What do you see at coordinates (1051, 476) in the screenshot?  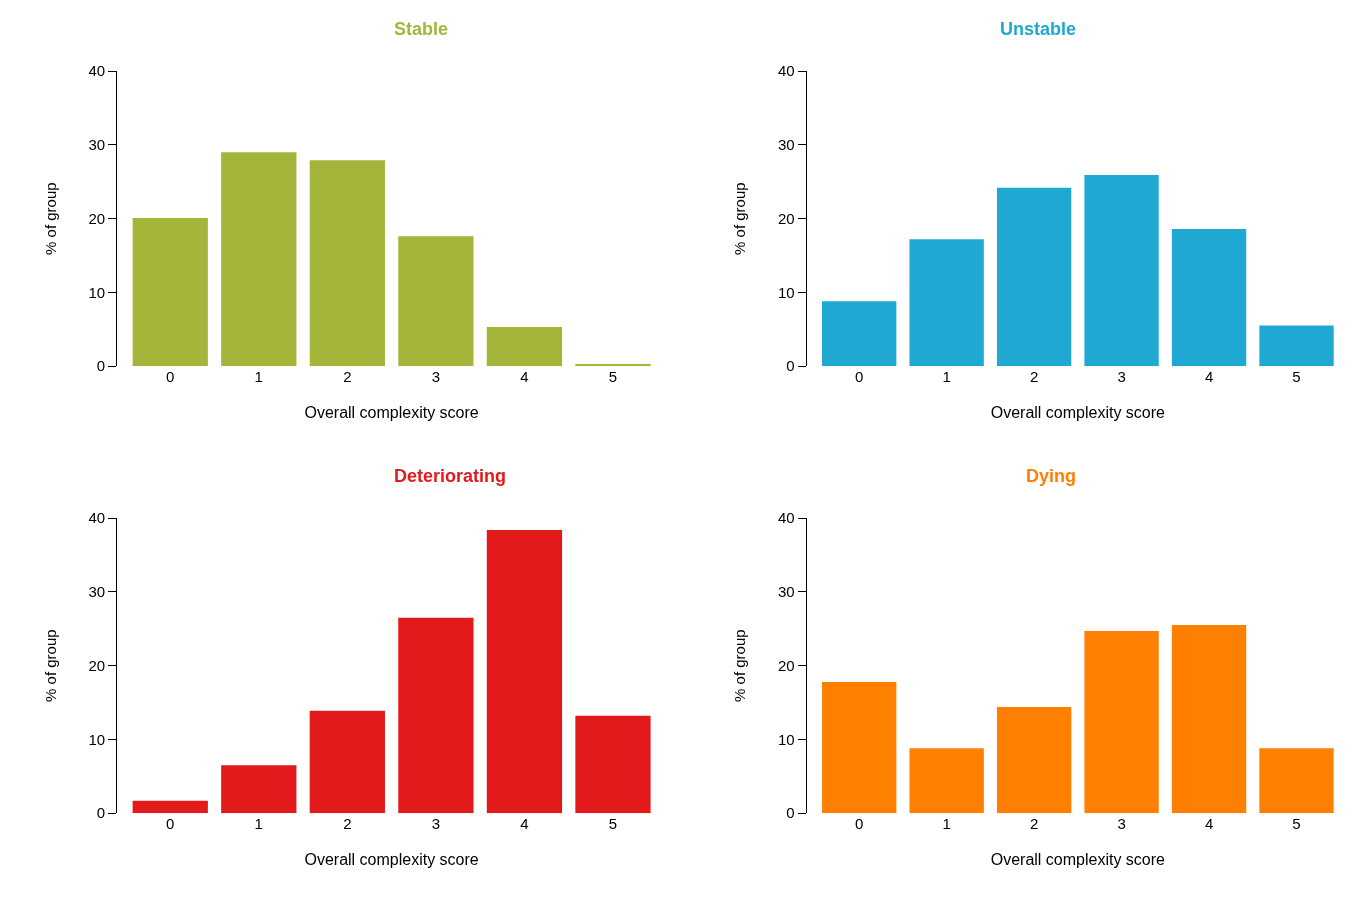 I see `chart-title: Dying` at bounding box center [1051, 476].